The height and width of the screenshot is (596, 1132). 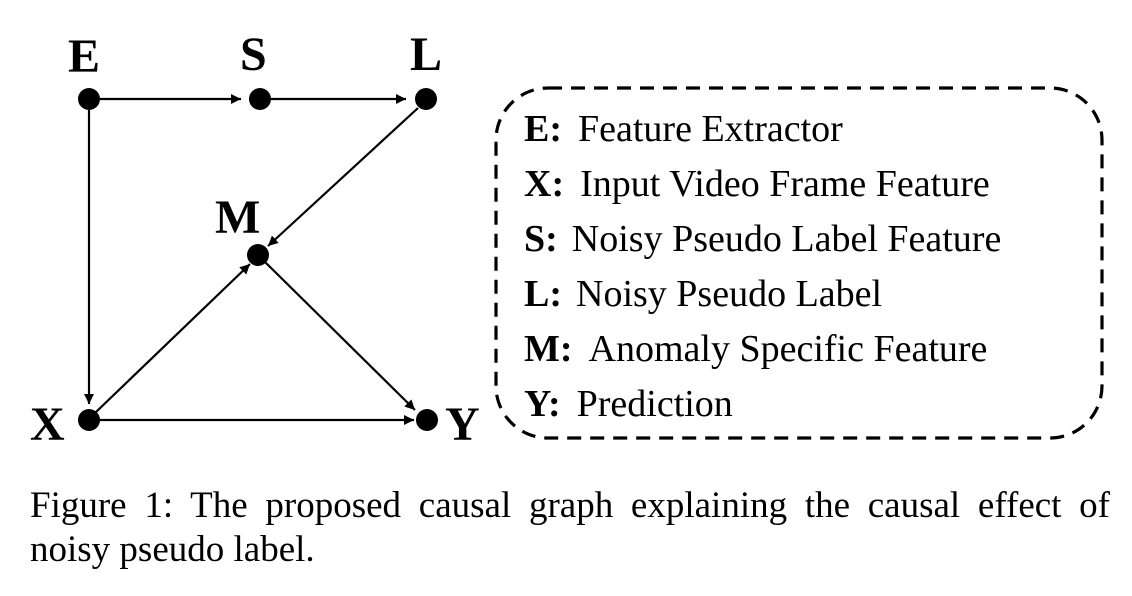 What do you see at coordinates (655, 404) in the screenshot?
I see `legend-text-y: Prediction` at bounding box center [655, 404].